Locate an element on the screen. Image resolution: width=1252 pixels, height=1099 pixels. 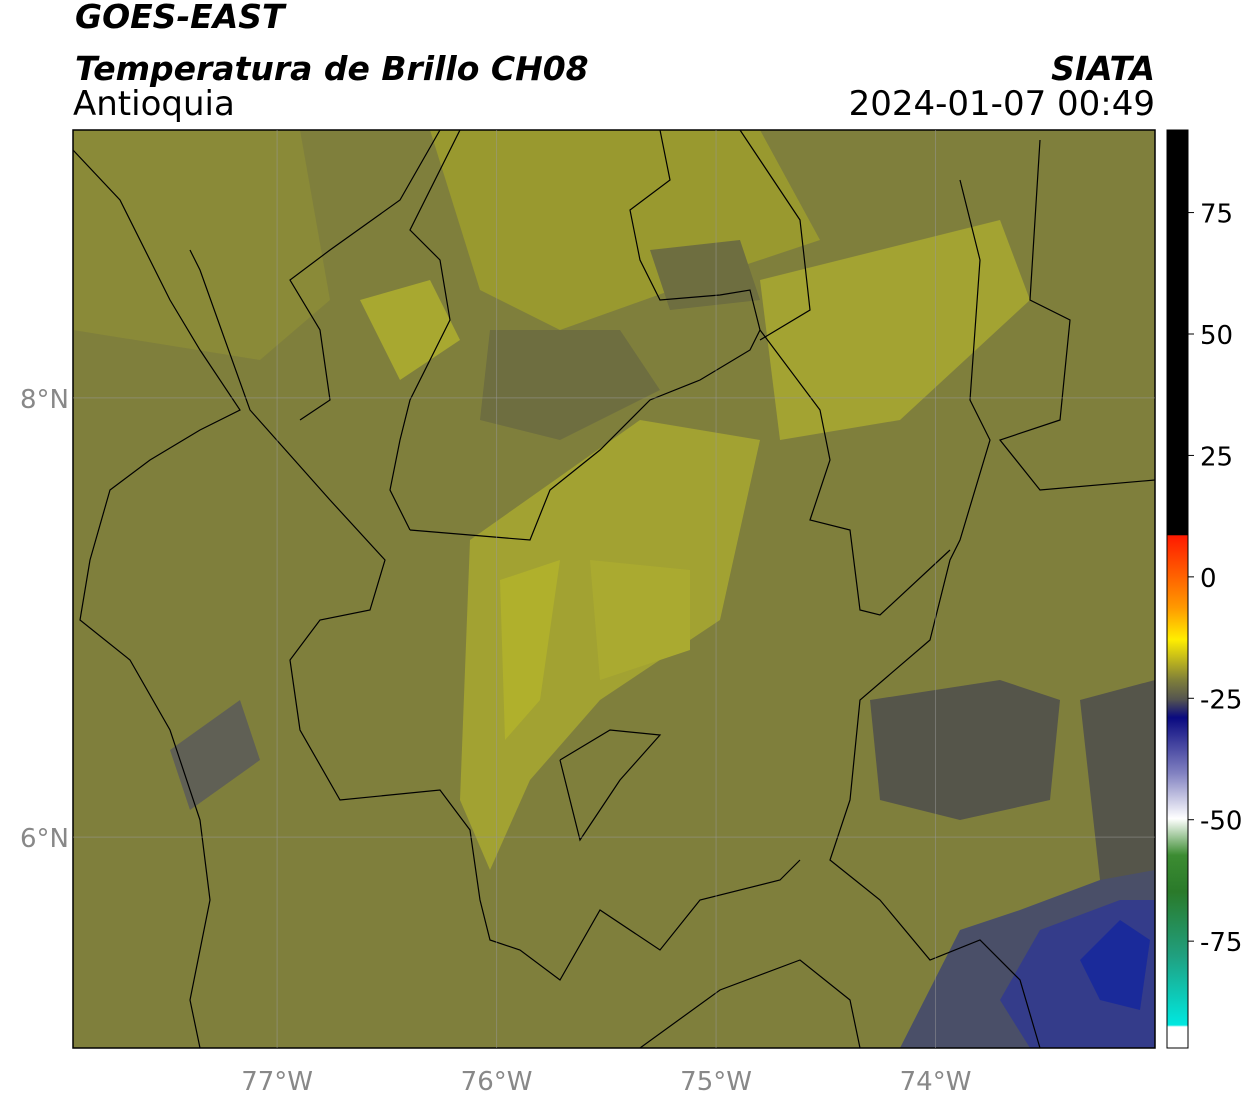
title: GOES-EAST is located at coordinates (181, 18).